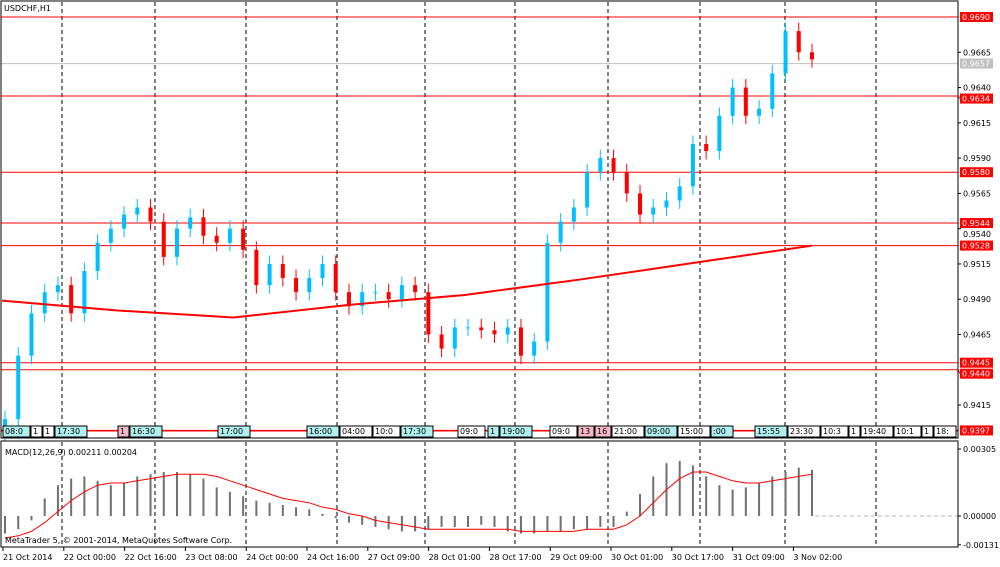 Image resolution: width=1000 pixels, height=567 pixels. What do you see at coordinates (874, 431) in the screenshot?
I see `trade-marker-label: 19:40` at bounding box center [874, 431].